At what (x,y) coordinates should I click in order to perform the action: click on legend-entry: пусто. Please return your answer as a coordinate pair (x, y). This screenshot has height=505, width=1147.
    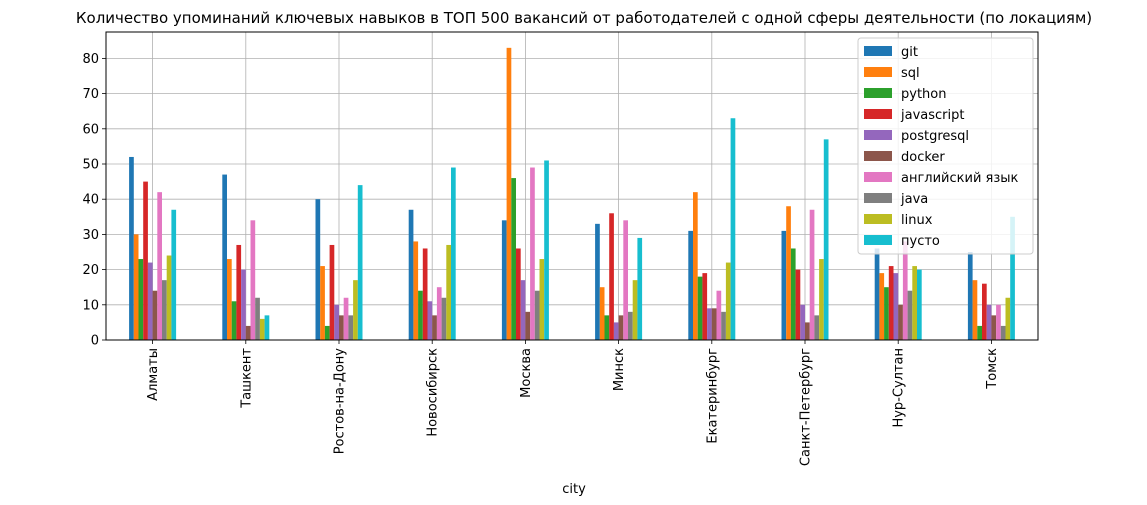
    Looking at the image, I should click on (920, 241).